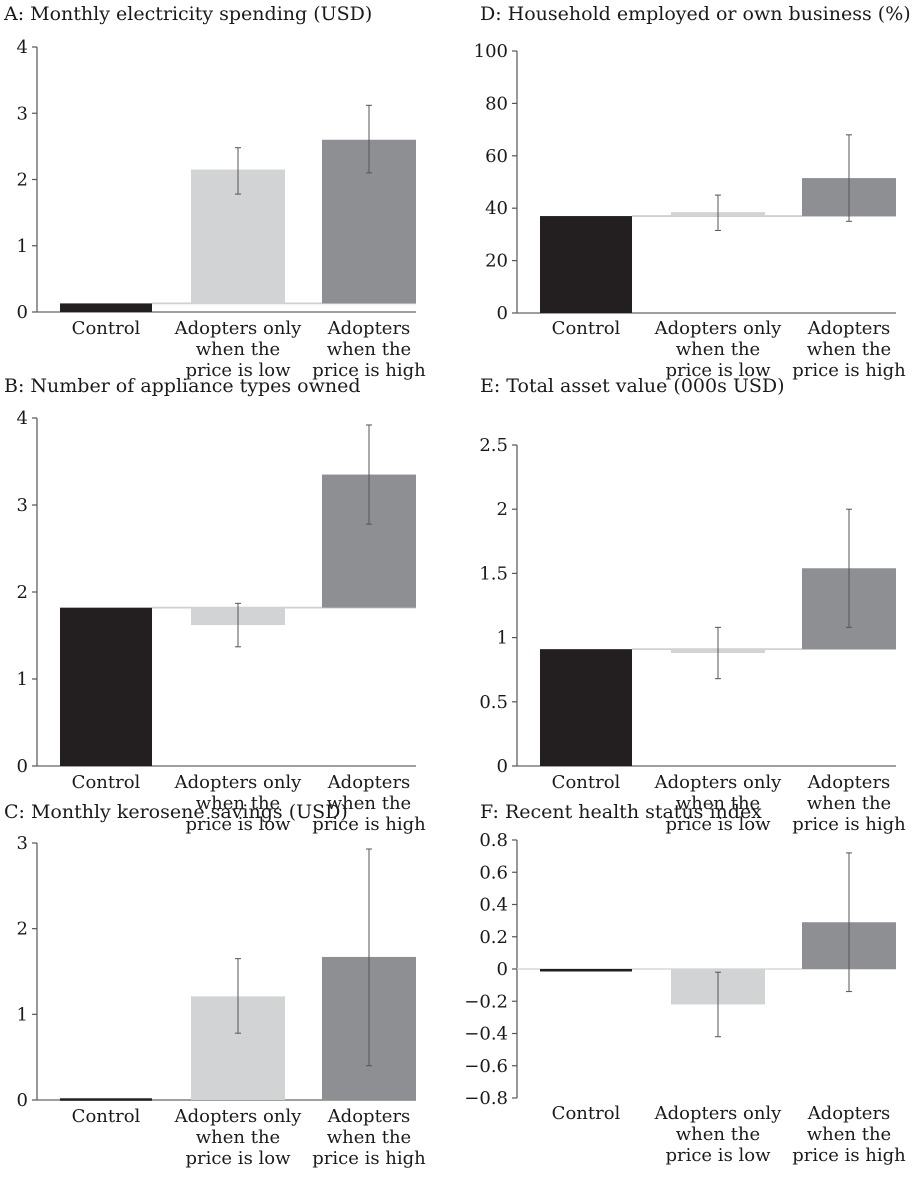 This screenshot has width=919, height=1182. Describe the element at coordinates (493, 573) in the screenshot. I see `panel-e-ytick-label: 1.5` at that location.